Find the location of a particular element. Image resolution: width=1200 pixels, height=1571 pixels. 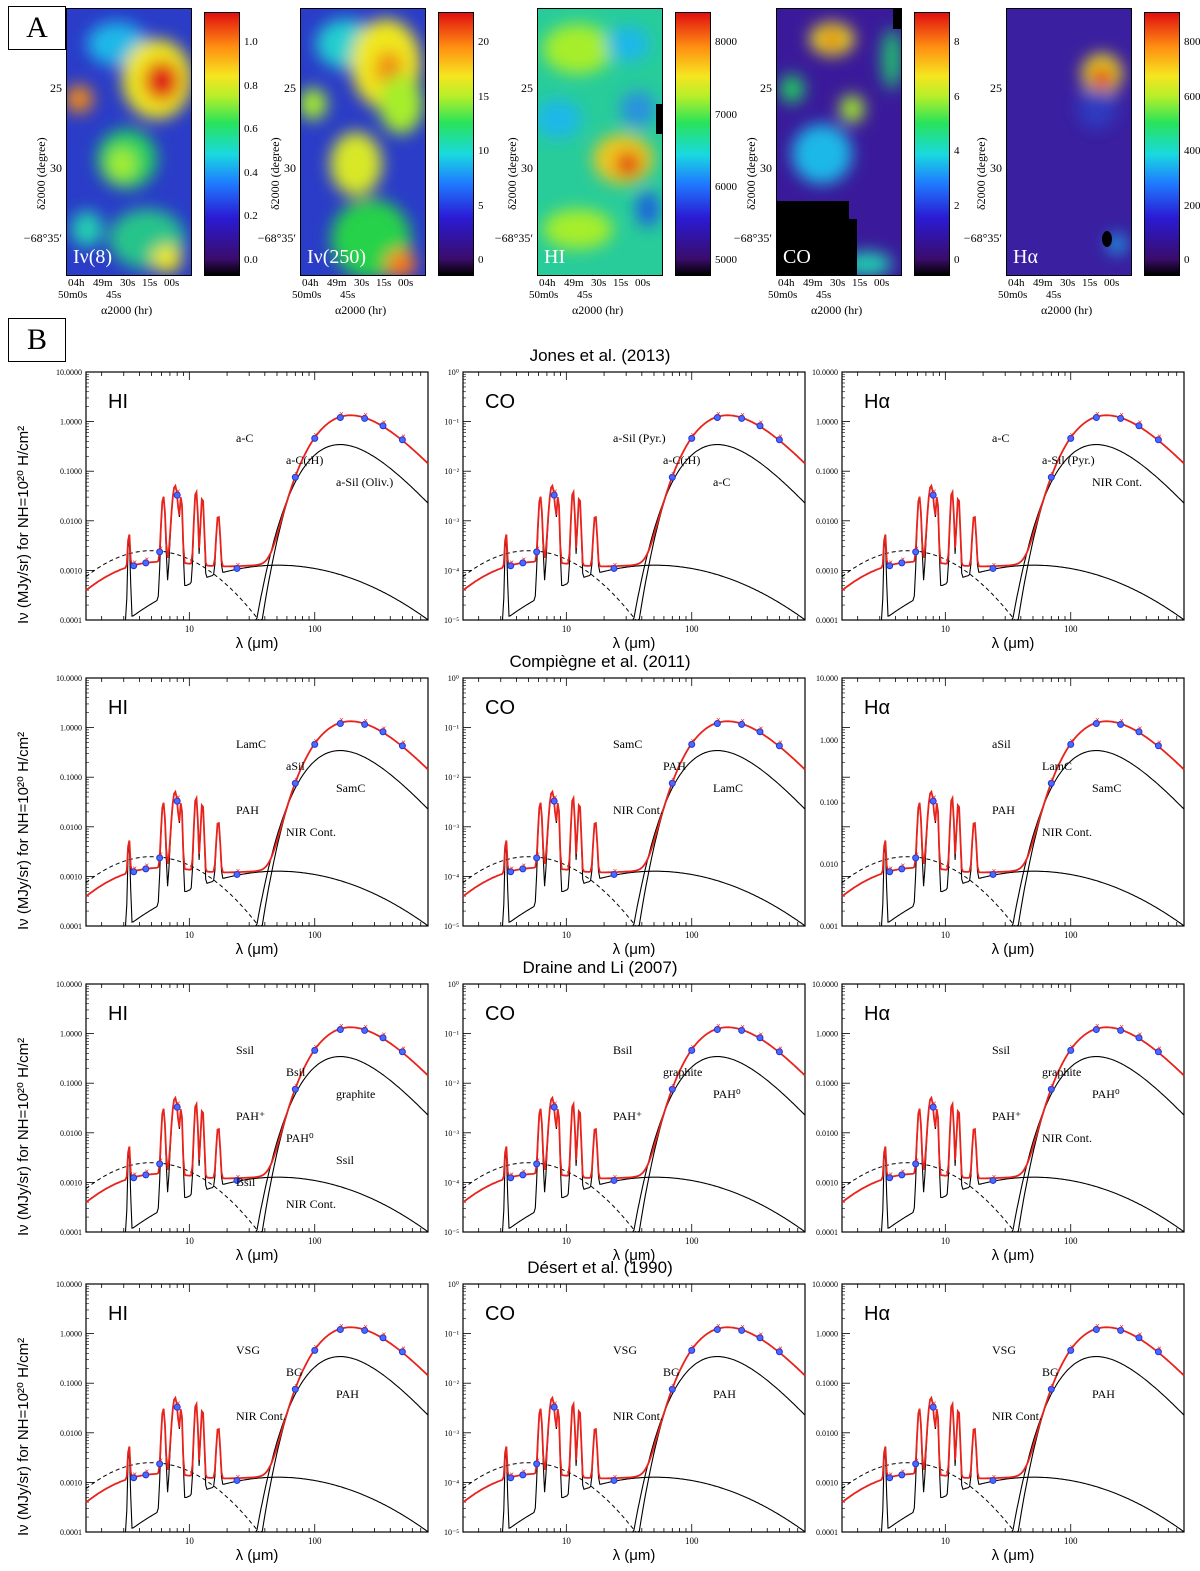

component-label: graphite is located at coordinates (1061, 1072).